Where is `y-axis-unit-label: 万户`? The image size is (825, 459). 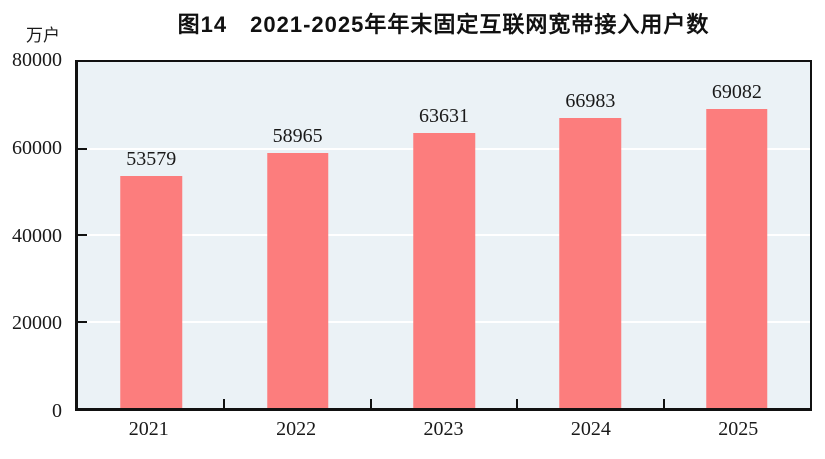
y-axis-unit-label: 万户 is located at coordinates (43, 35).